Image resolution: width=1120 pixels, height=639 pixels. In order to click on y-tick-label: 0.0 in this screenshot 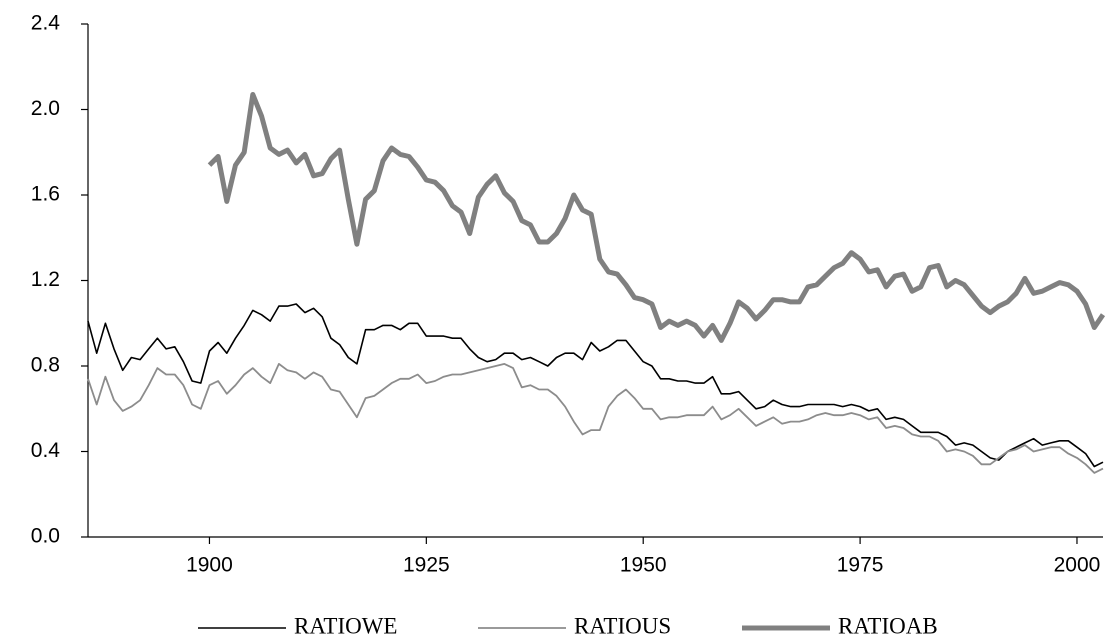, I will do `click(45, 536)`.